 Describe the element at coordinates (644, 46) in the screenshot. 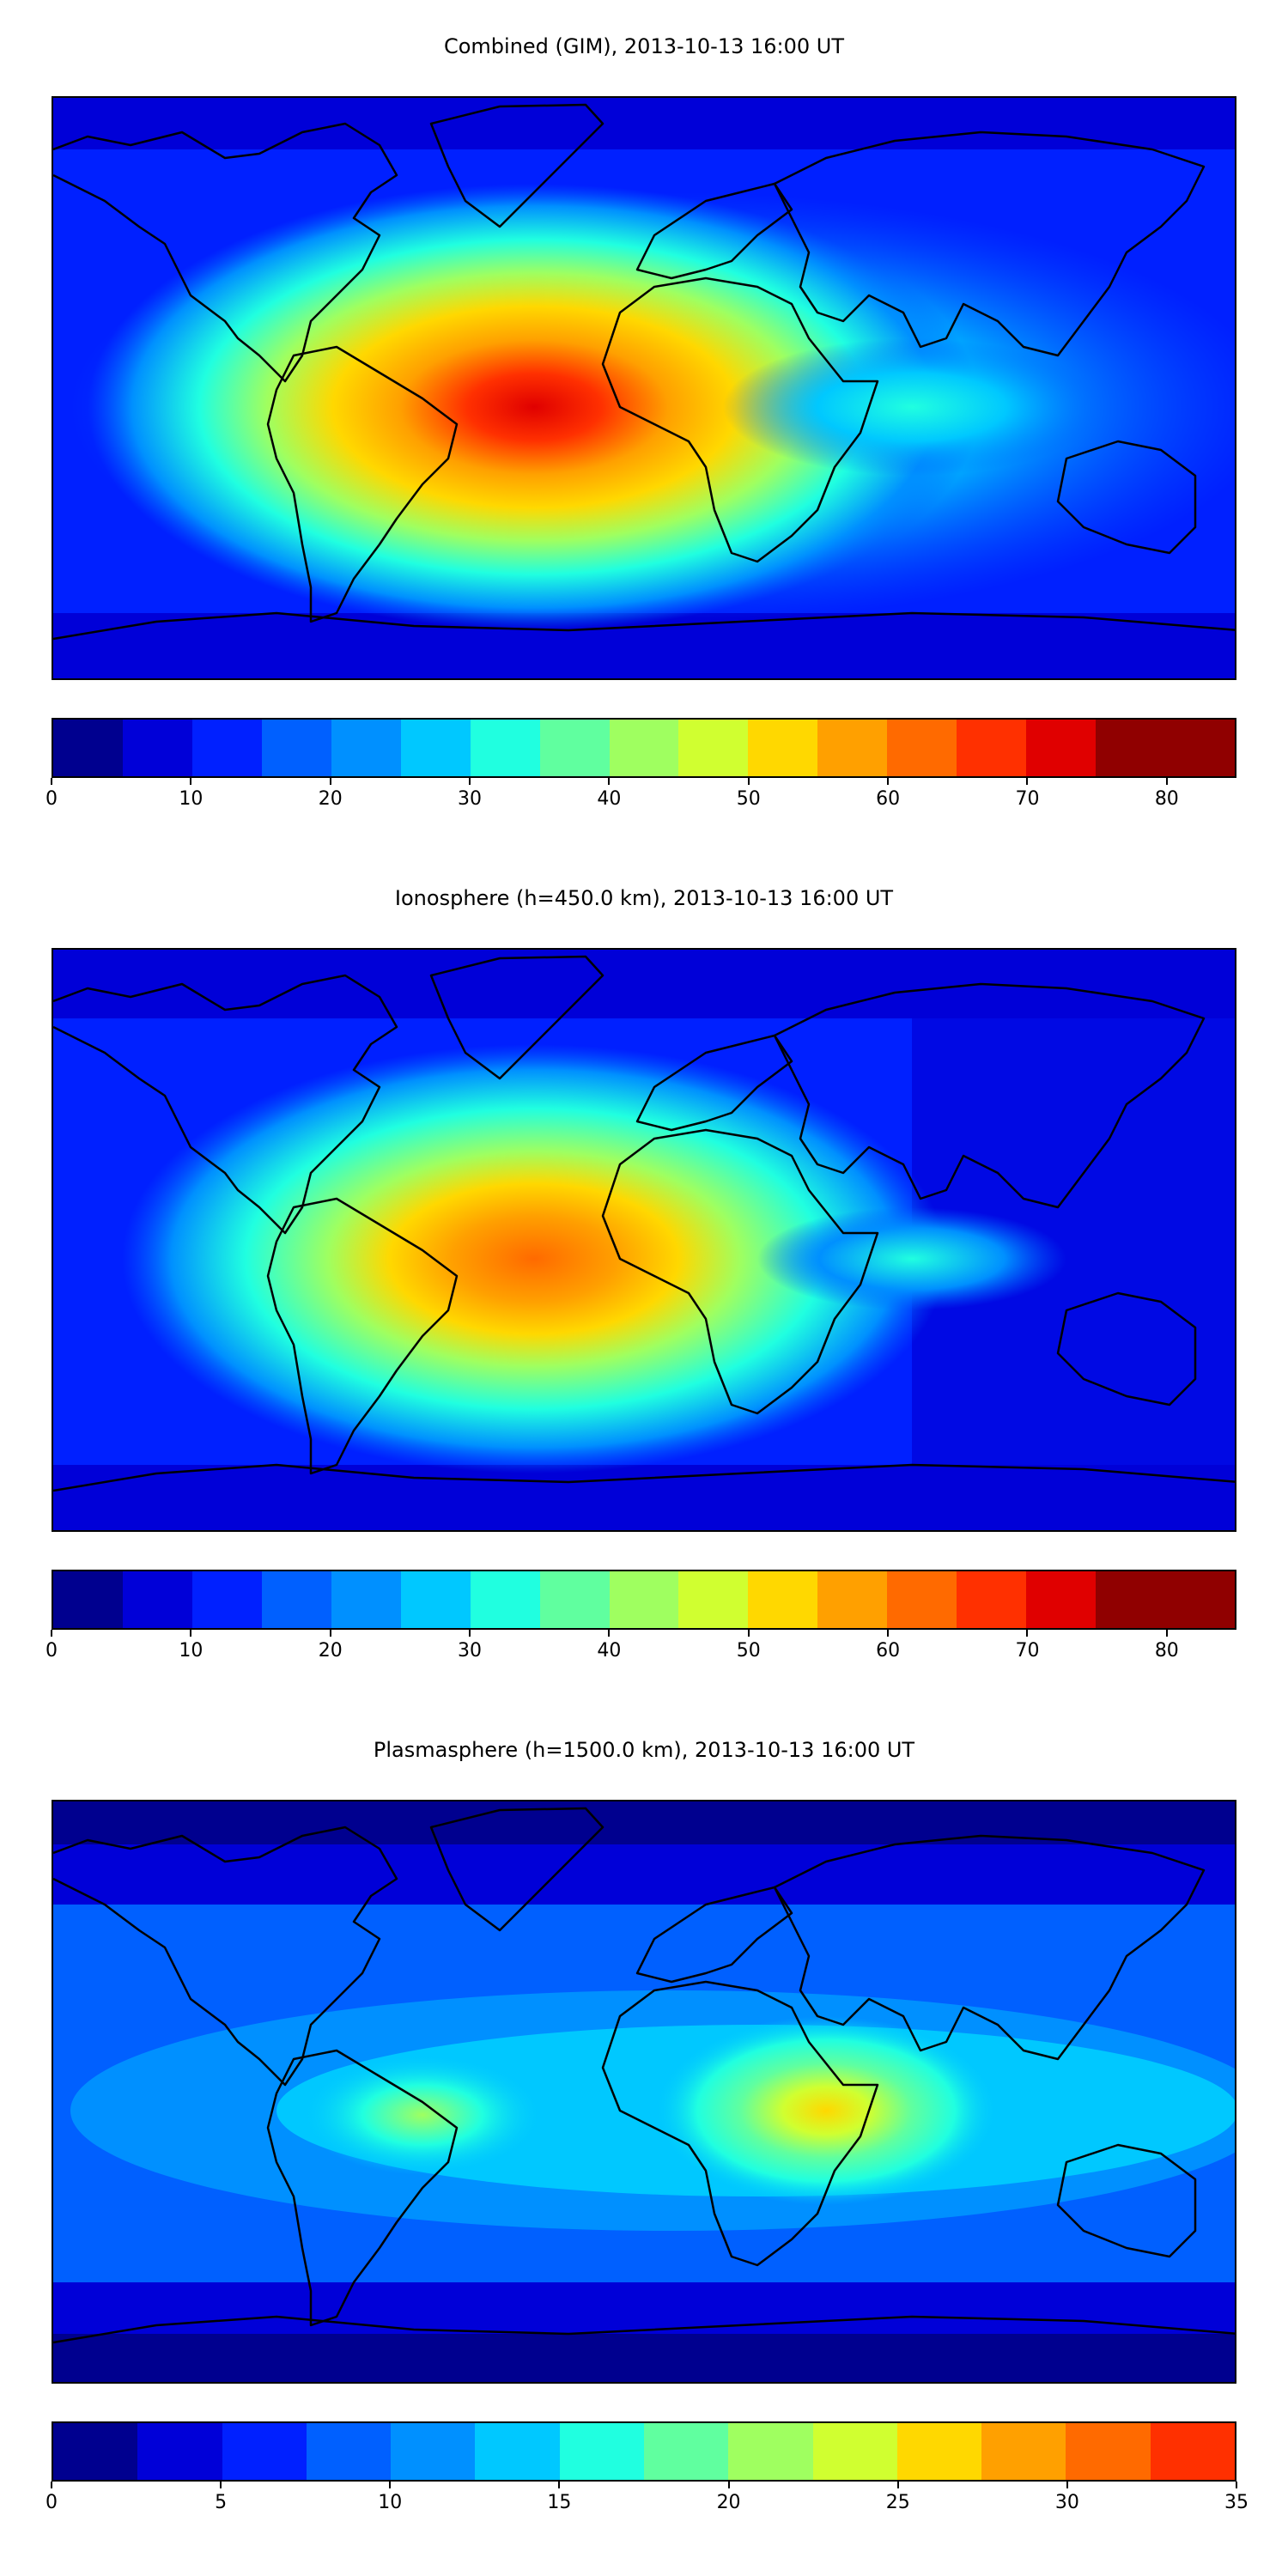

I see `panel-title-combined: Combined (GIM), 2013-10-13 16:00 UT` at that location.